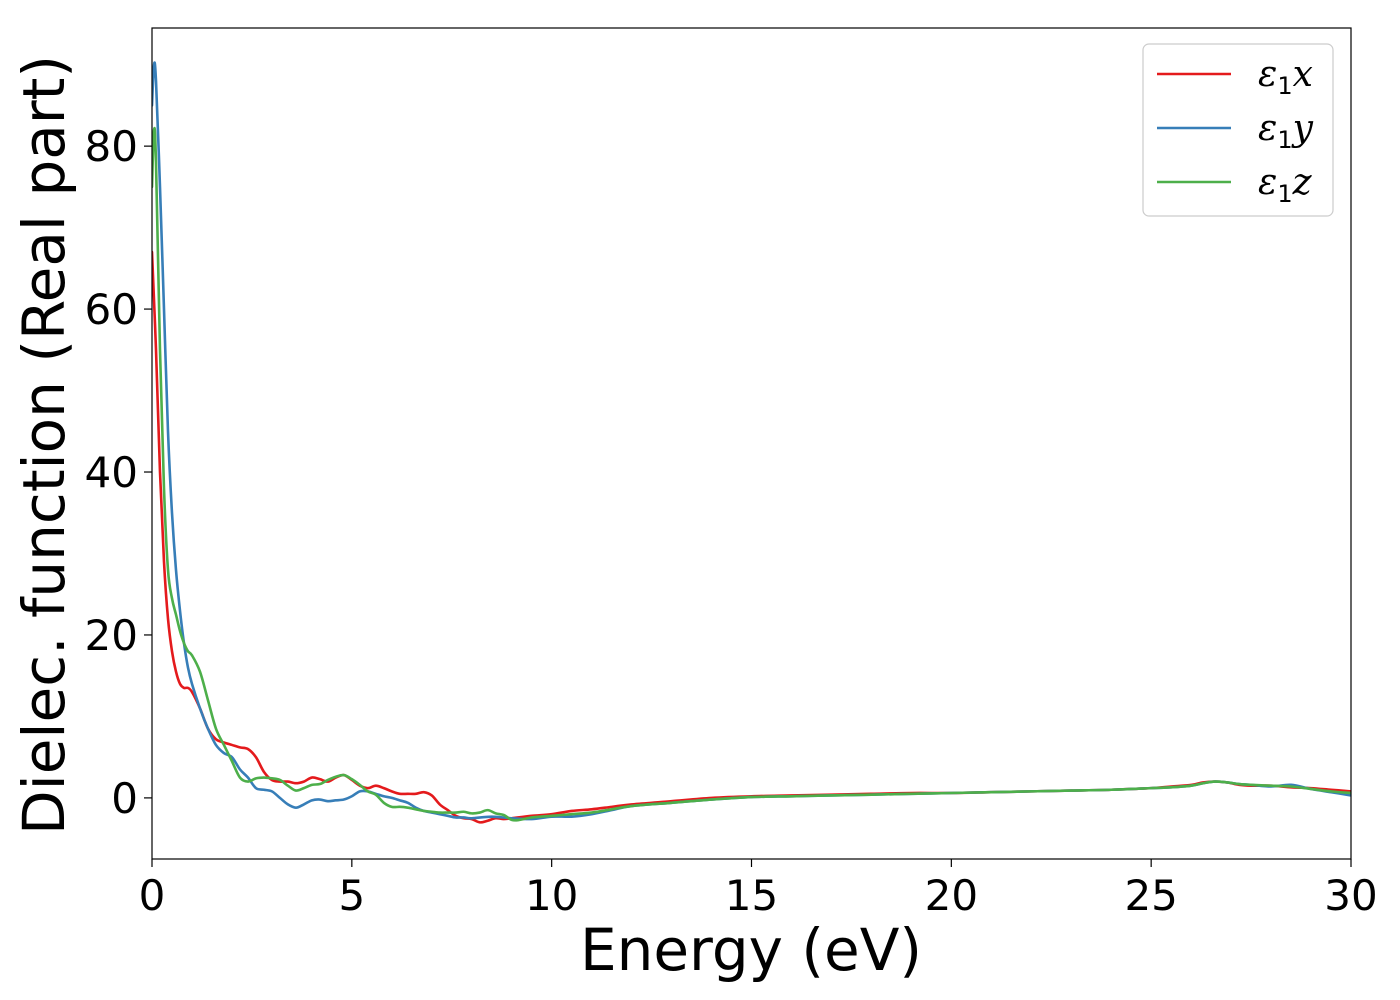 The height and width of the screenshot is (1000, 1400). Describe the element at coordinates (1285, 77) in the screenshot. I see `legend-label-x: ε1x` at that location.